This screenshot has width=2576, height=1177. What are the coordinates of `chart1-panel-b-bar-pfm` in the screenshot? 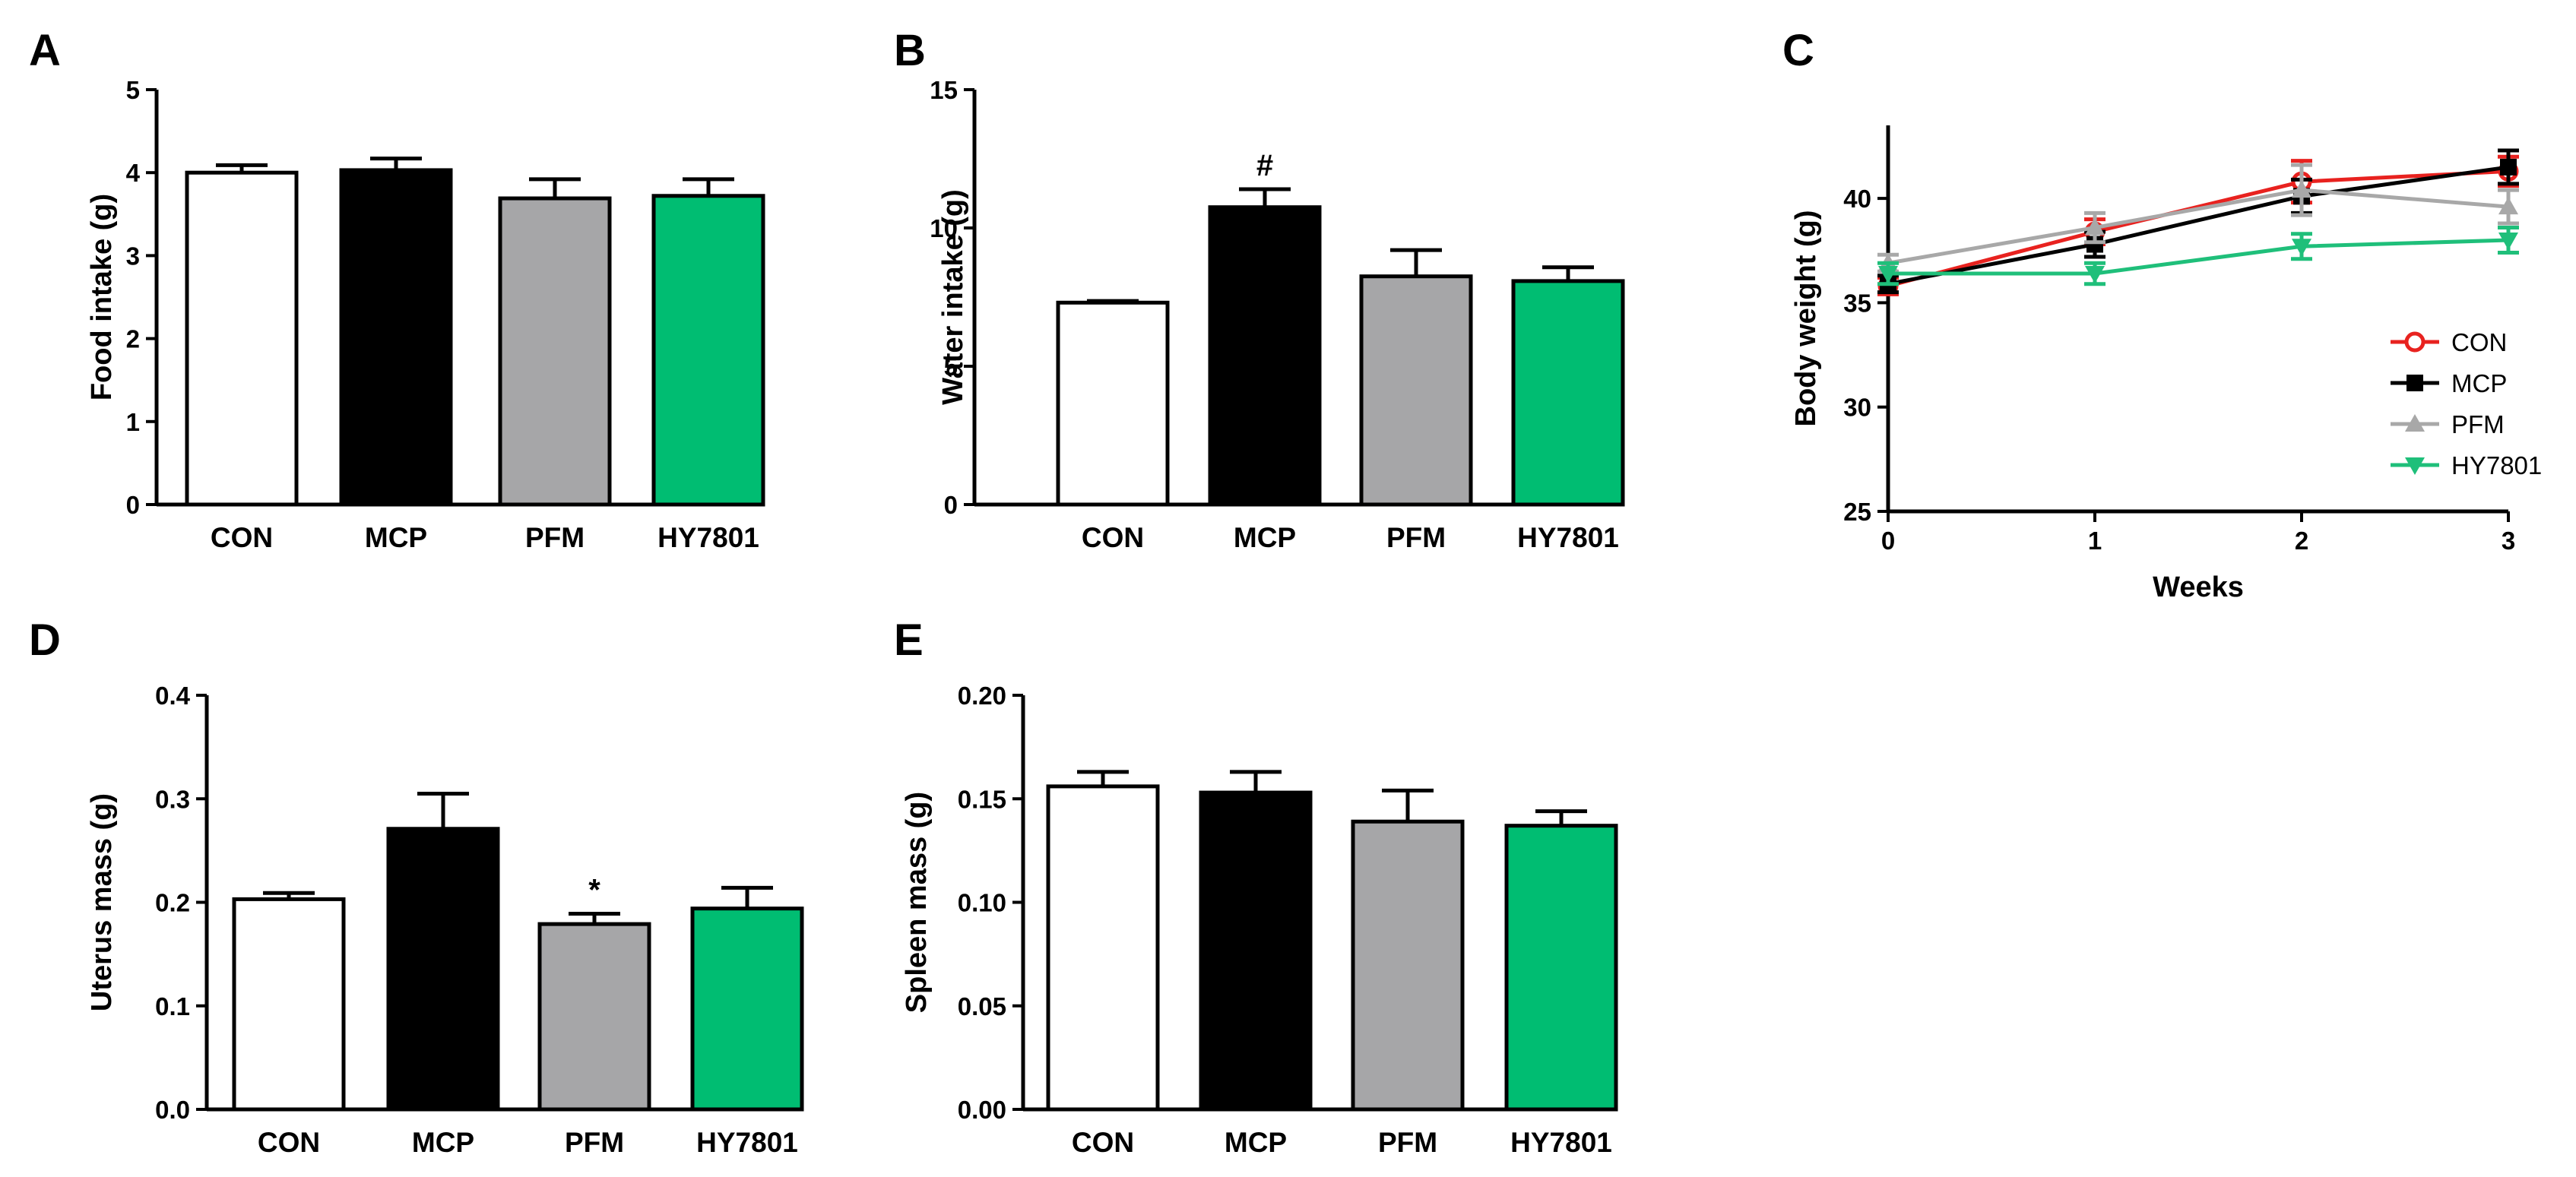 It's located at (1416, 390).